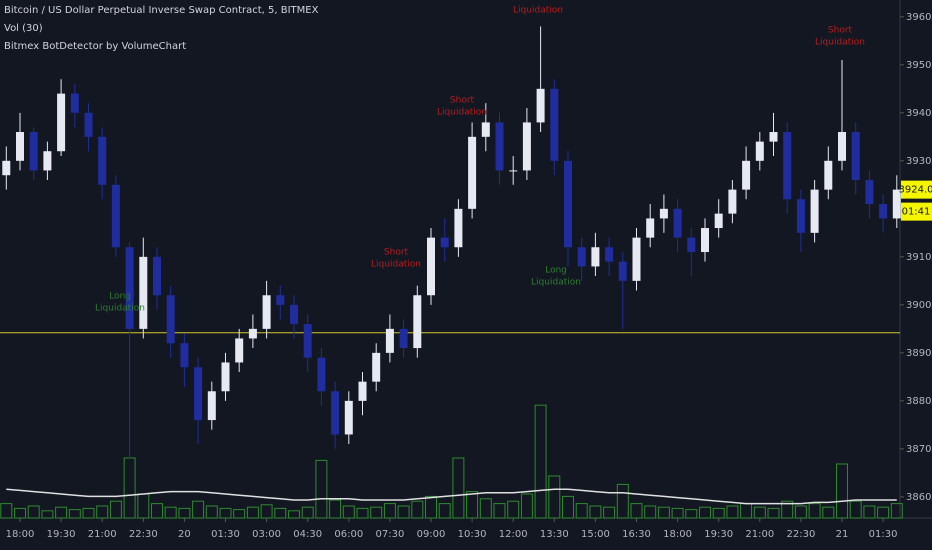  What do you see at coordinates (102, 534) in the screenshot?
I see `x-tick-label: 21:00` at bounding box center [102, 534].